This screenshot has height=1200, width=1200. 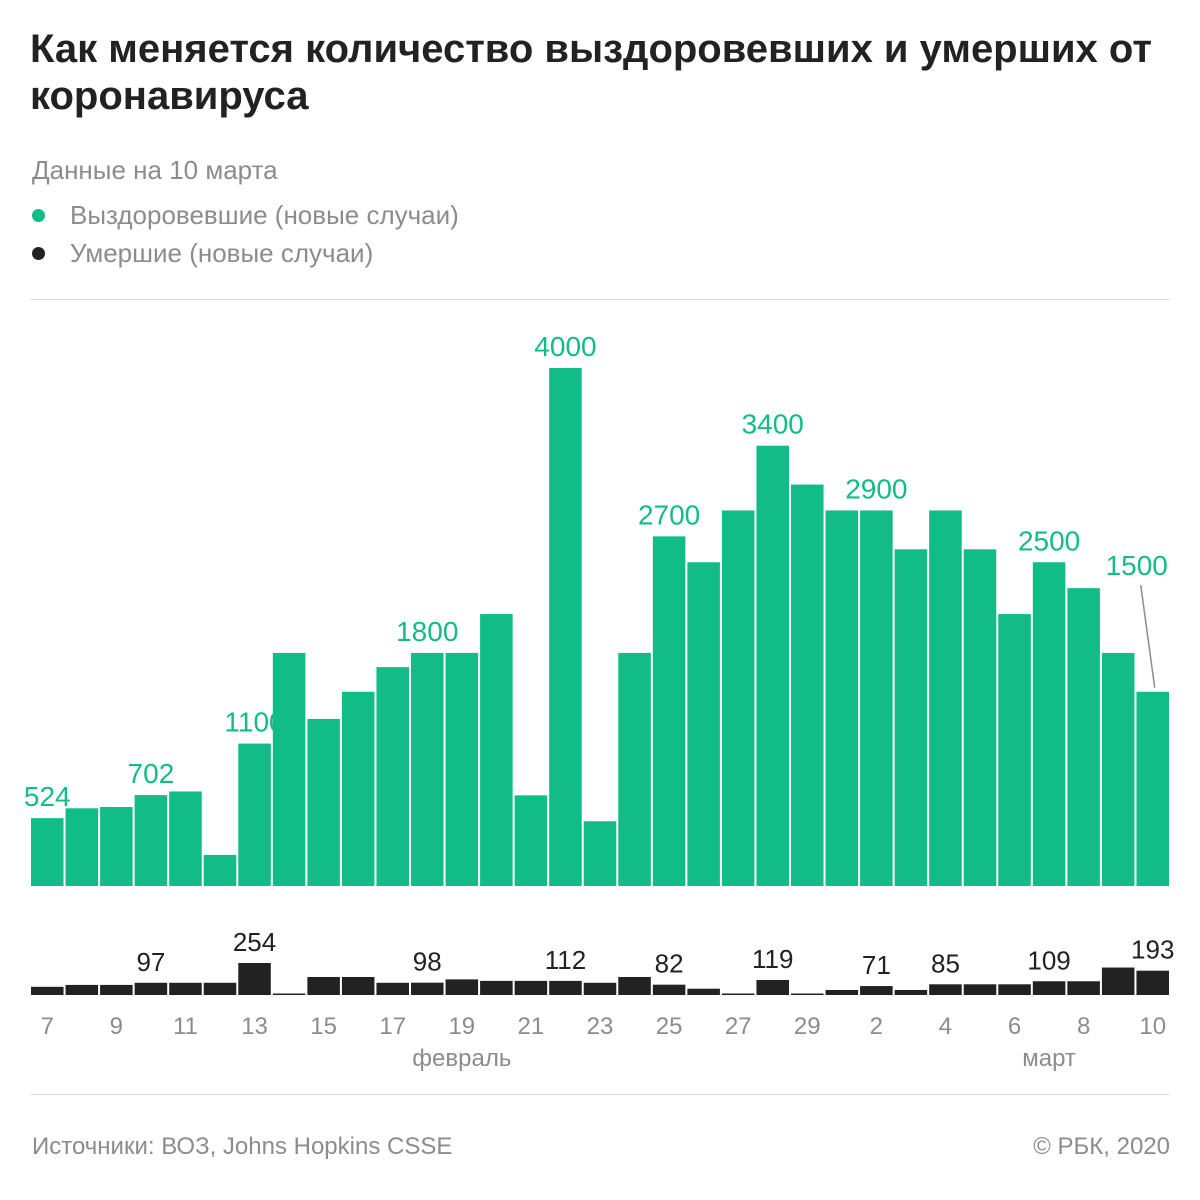 I want to click on recovered-label-leader, so click(x=1147, y=636).